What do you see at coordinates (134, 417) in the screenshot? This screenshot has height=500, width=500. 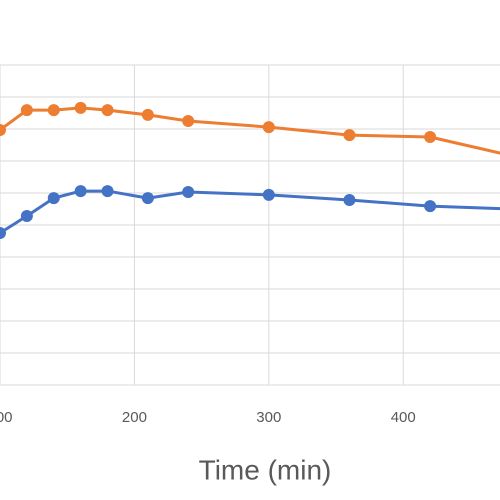 I see `x-tick-label: 200` at bounding box center [134, 417].